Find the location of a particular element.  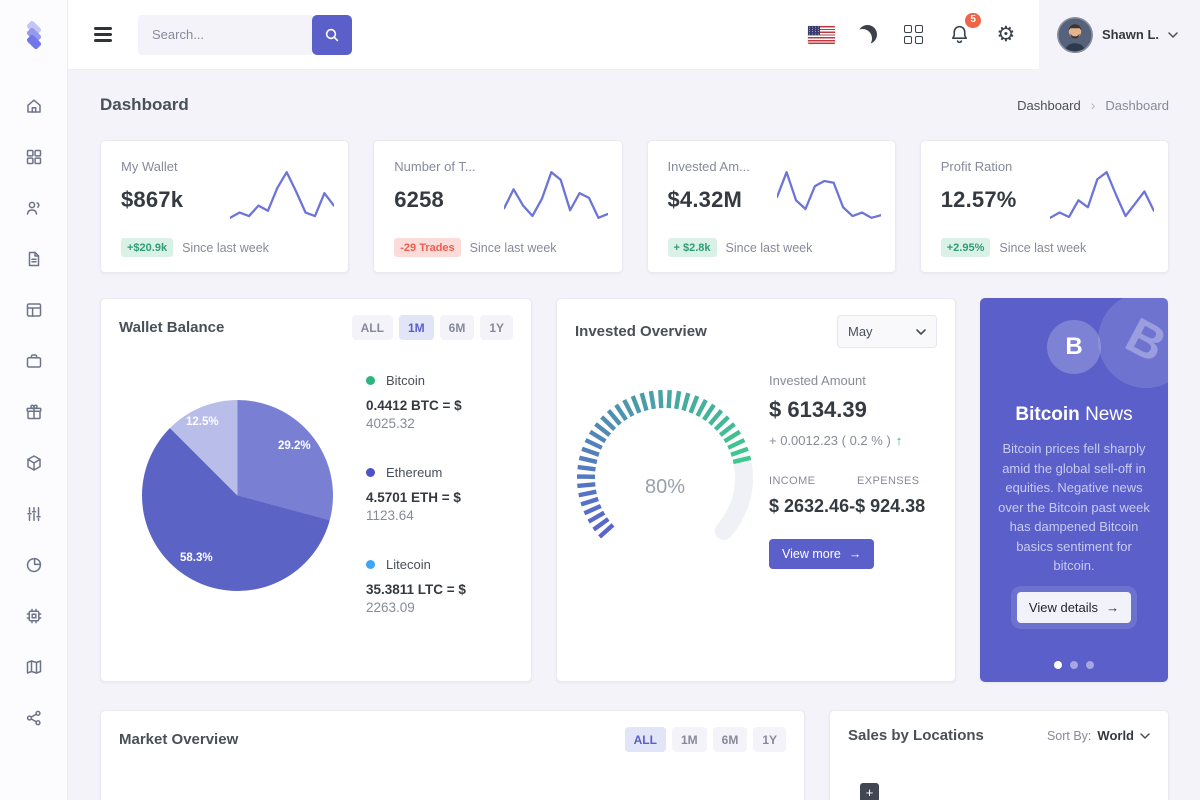

search-icon is located at coordinates (332, 34).